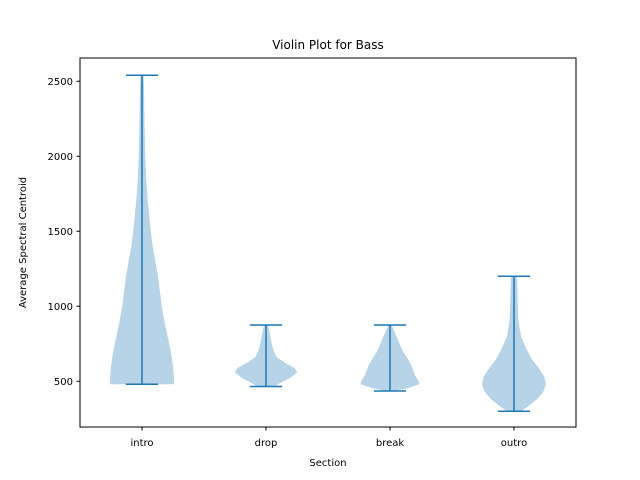 This screenshot has width=640, height=480. Describe the element at coordinates (327, 463) in the screenshot. I see `x-axis-label: Section` at that location.